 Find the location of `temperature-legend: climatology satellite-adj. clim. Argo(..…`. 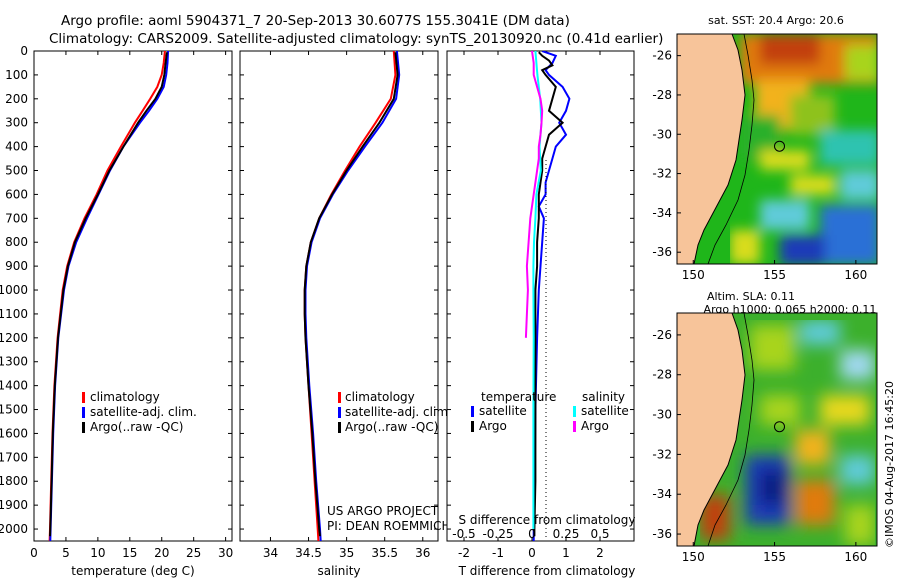

temperature-legend: climatology satellite-adj. clim. Argo(..… is located at coordinates (139, 412).